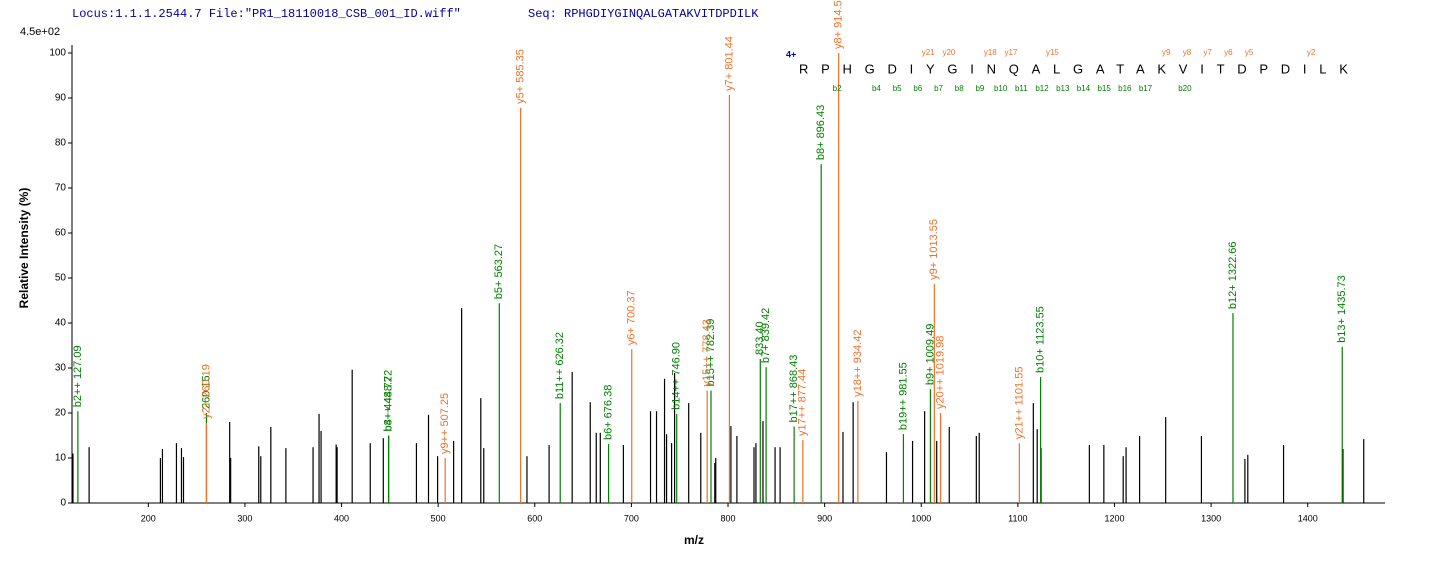 The width and height of the screenshot is (1436, 562). What do you see at coordinates (1342, 309) in the screenshot?
I see `peak-label: b13+ 1435.73` at bounding box center [1342, 309].